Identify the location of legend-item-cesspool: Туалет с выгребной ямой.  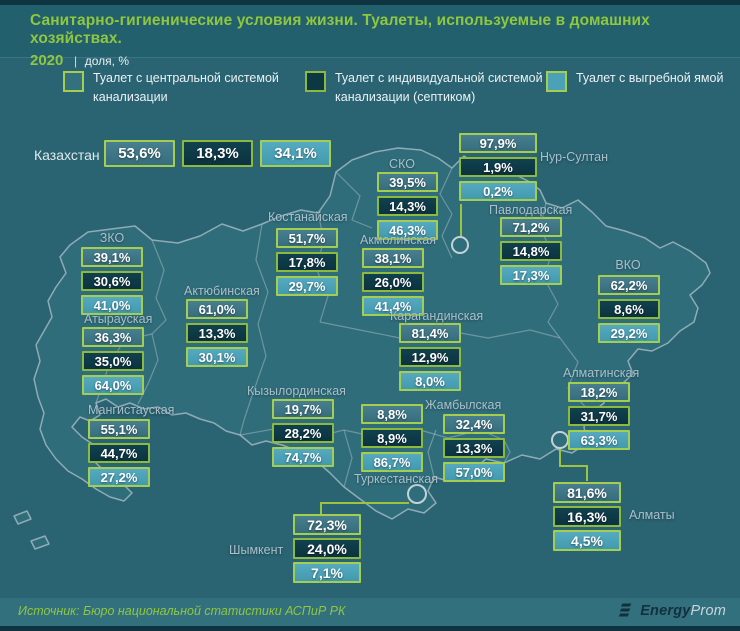
(636, 81).